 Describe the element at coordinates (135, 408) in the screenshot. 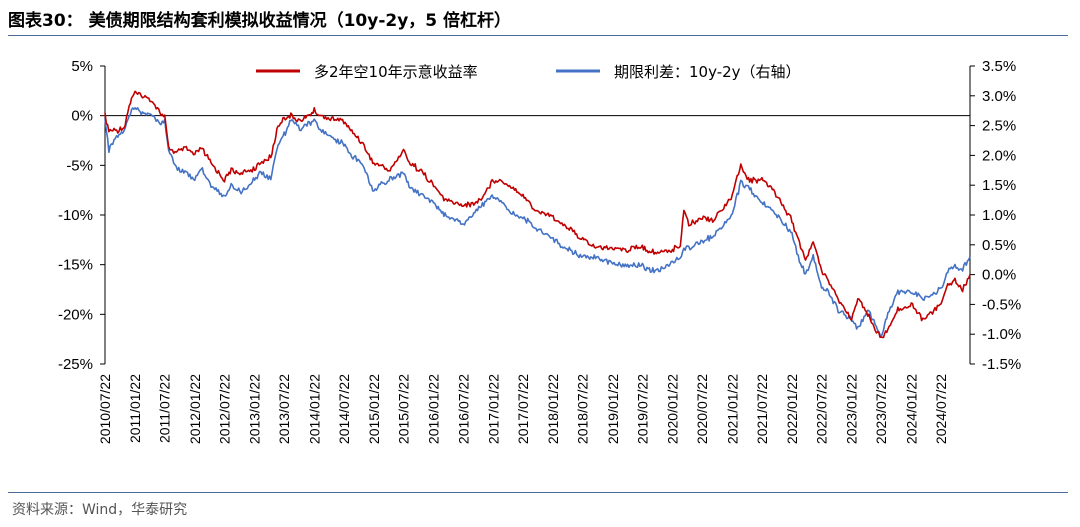

I see `x-tick-label: 2011/01/22` at that location.